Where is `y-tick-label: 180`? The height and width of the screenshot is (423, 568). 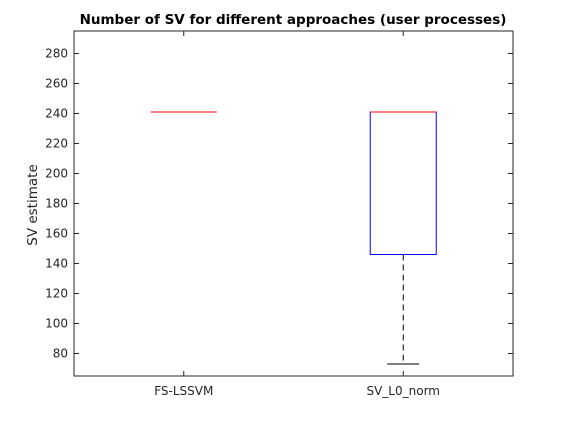 y-tick-label: 180 is located at coordinates (56, 204).